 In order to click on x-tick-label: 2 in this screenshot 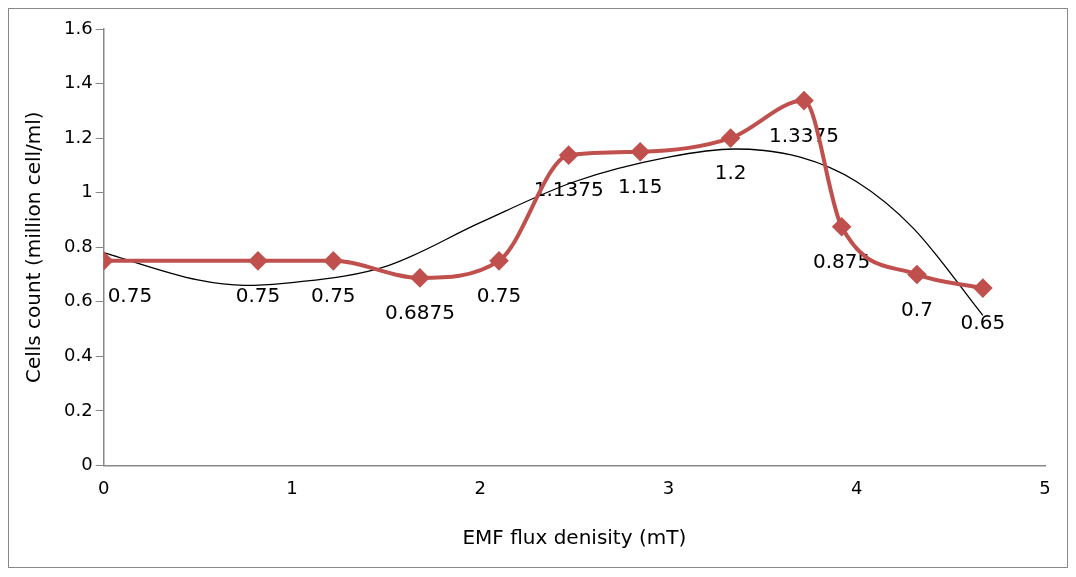, I will do `click(480, 487)`.